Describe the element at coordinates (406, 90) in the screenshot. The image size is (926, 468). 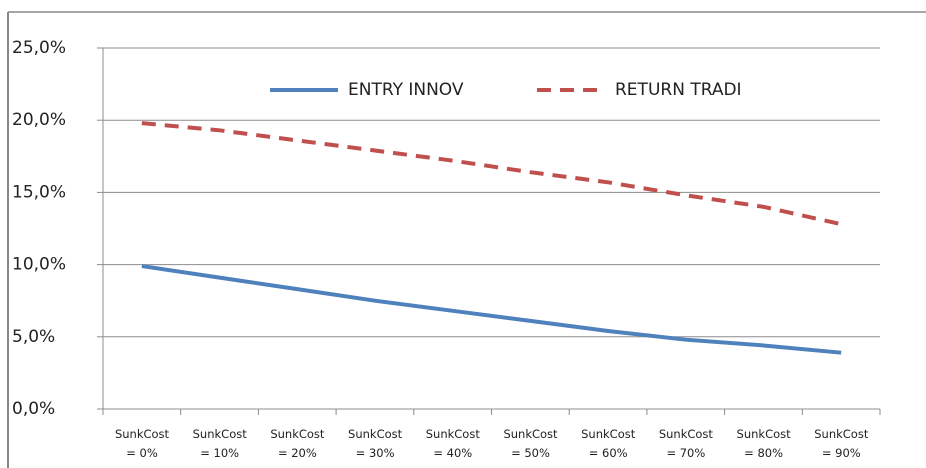
I see `legend-label: ENTRY INNOV` at that location.